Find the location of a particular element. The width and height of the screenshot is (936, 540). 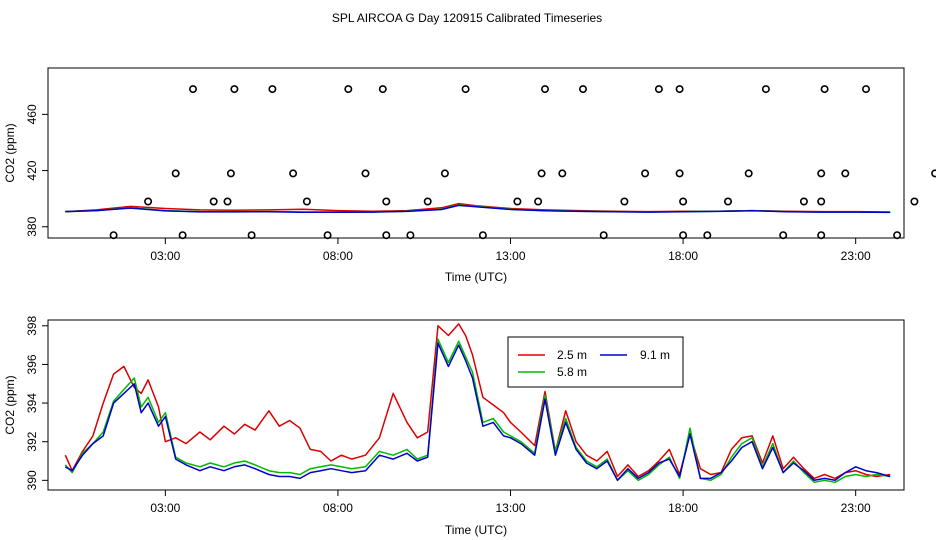

legend-box is located at coordinates (595, 362).